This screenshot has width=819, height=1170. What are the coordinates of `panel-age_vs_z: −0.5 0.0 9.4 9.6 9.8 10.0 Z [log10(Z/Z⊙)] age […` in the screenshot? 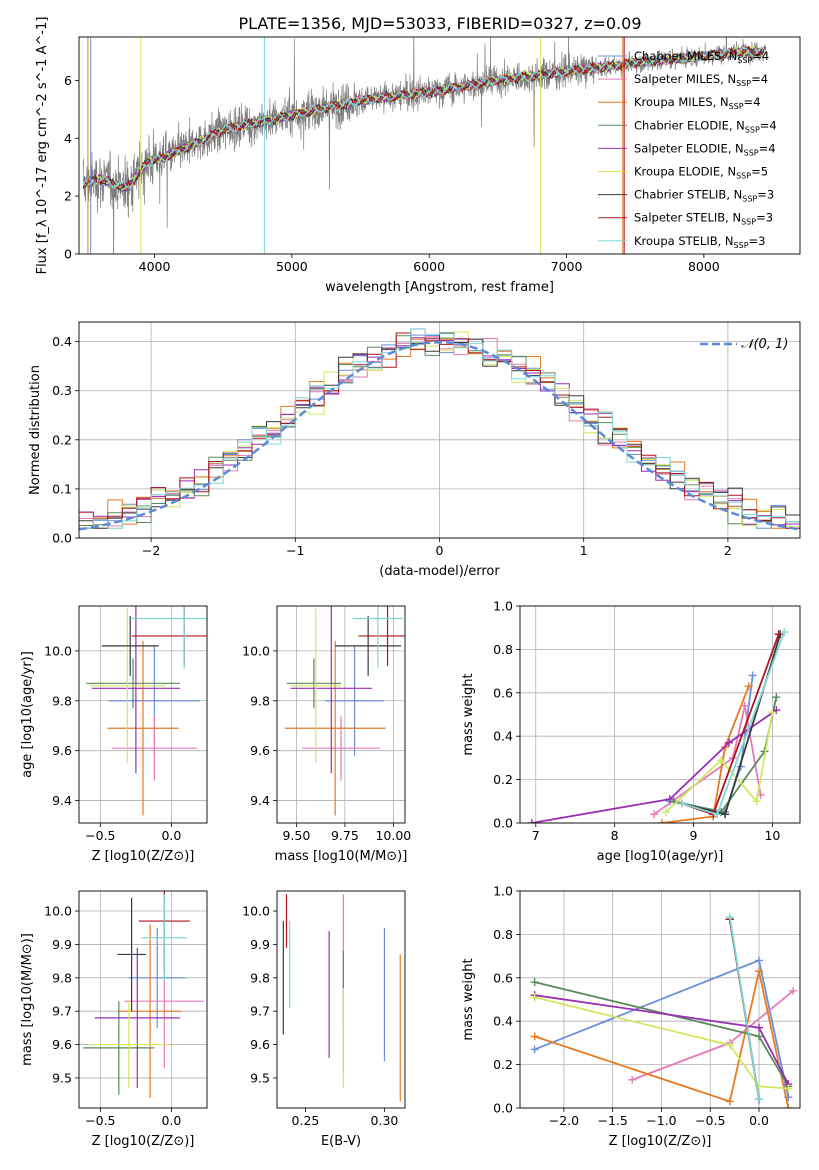 It's located at (114, 734).